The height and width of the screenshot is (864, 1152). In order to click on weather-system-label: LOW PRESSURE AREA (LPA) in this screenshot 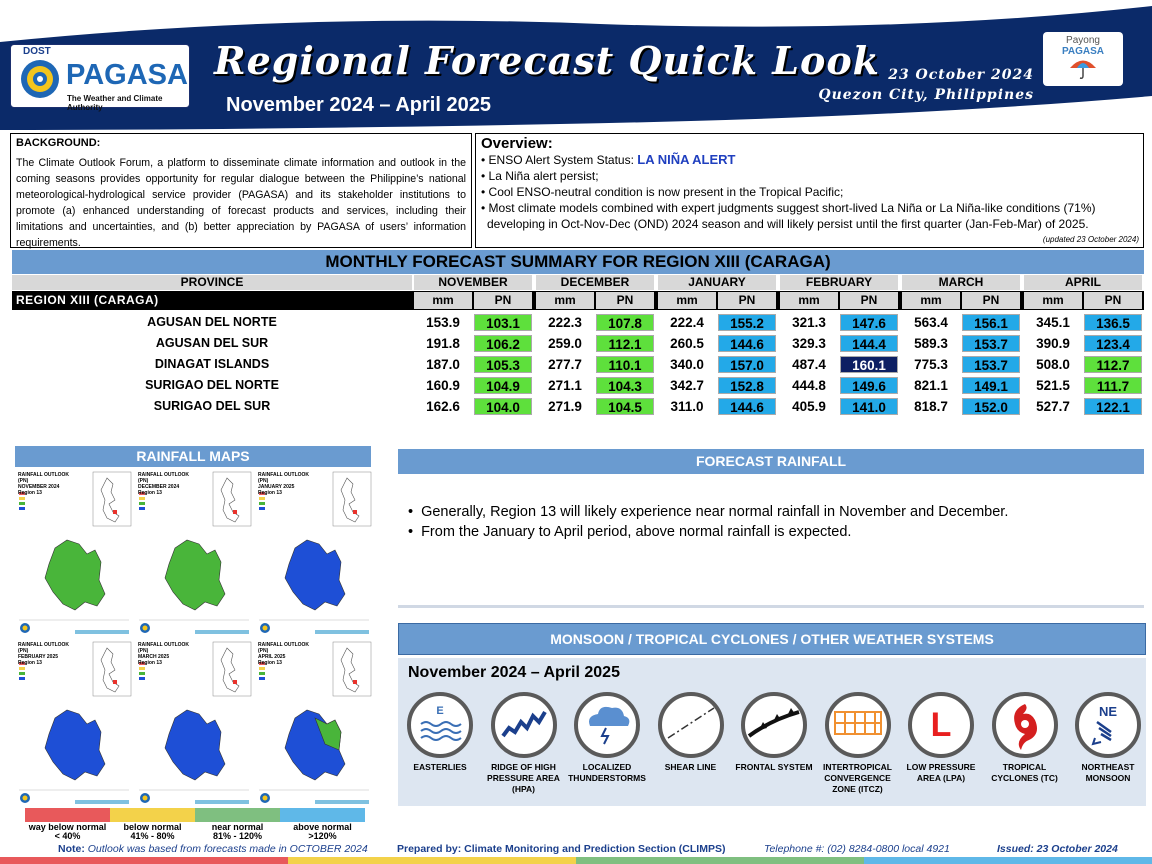, I will do `click(941, 772)`.